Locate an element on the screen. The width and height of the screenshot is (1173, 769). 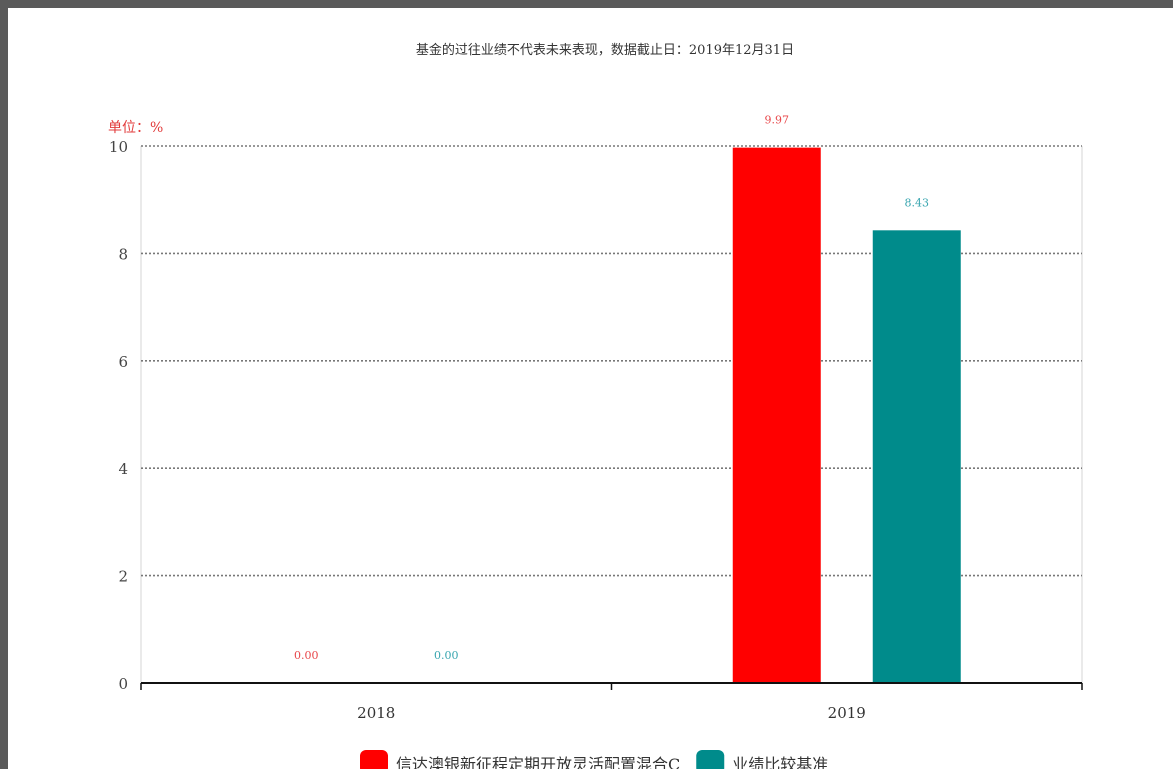
x-category-label: 2018 is located at coordinates (376, 713).